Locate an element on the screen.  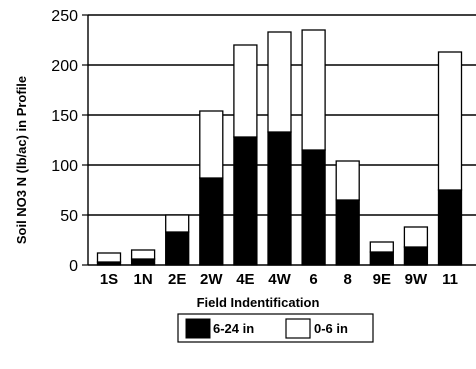
x-tick-label-1S: 1S is located at coordinates (109, 279).